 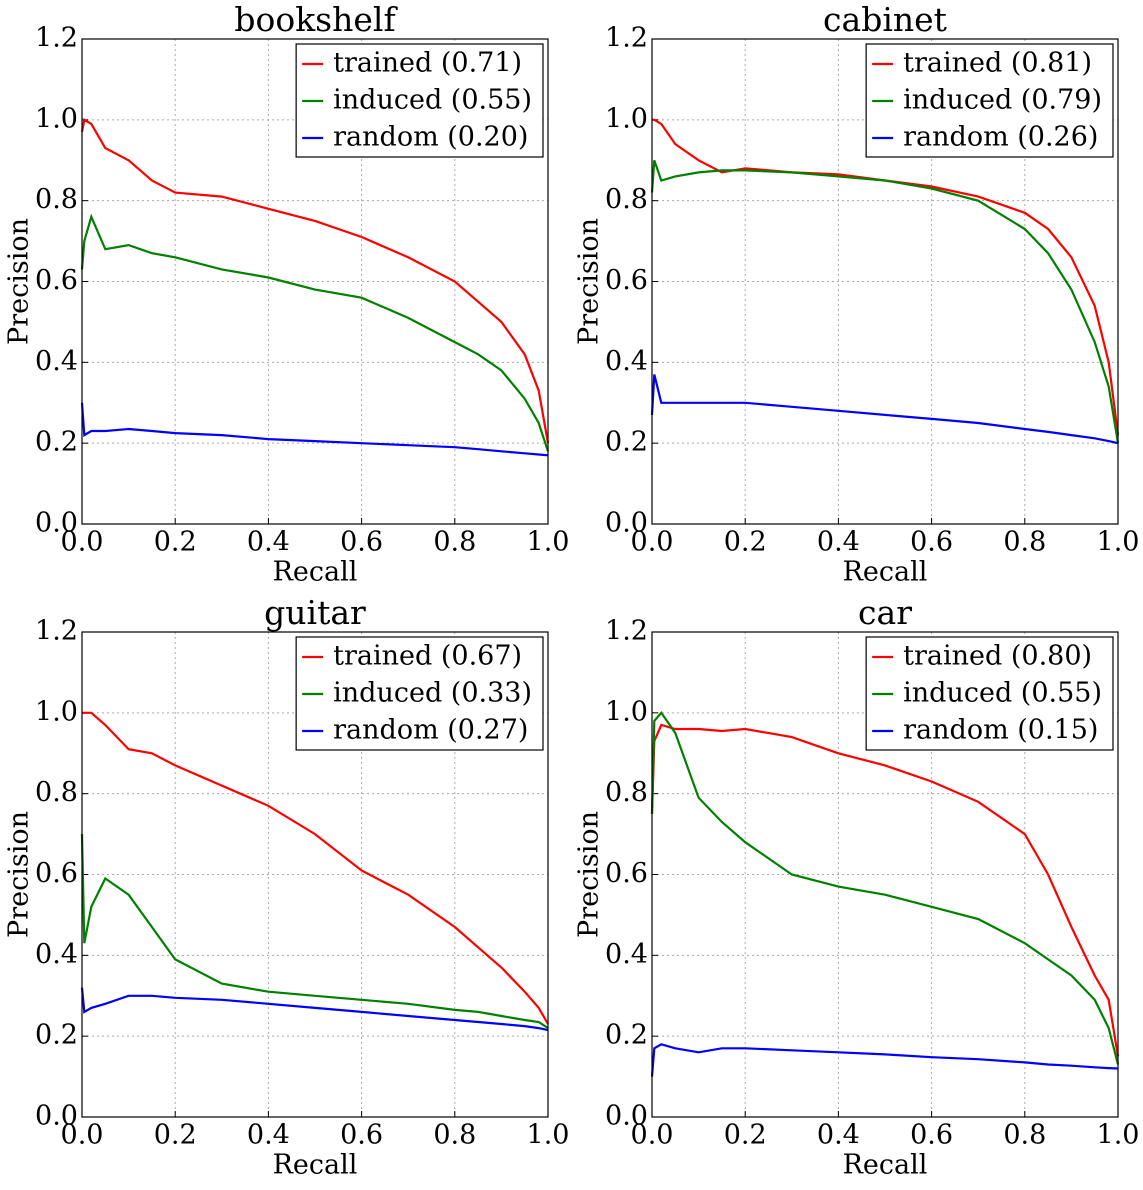 What do you see at coordinates (997, 63) in the screenshot?
I see `legend-label: trained (0.81)` at bounding box center [997, 63].